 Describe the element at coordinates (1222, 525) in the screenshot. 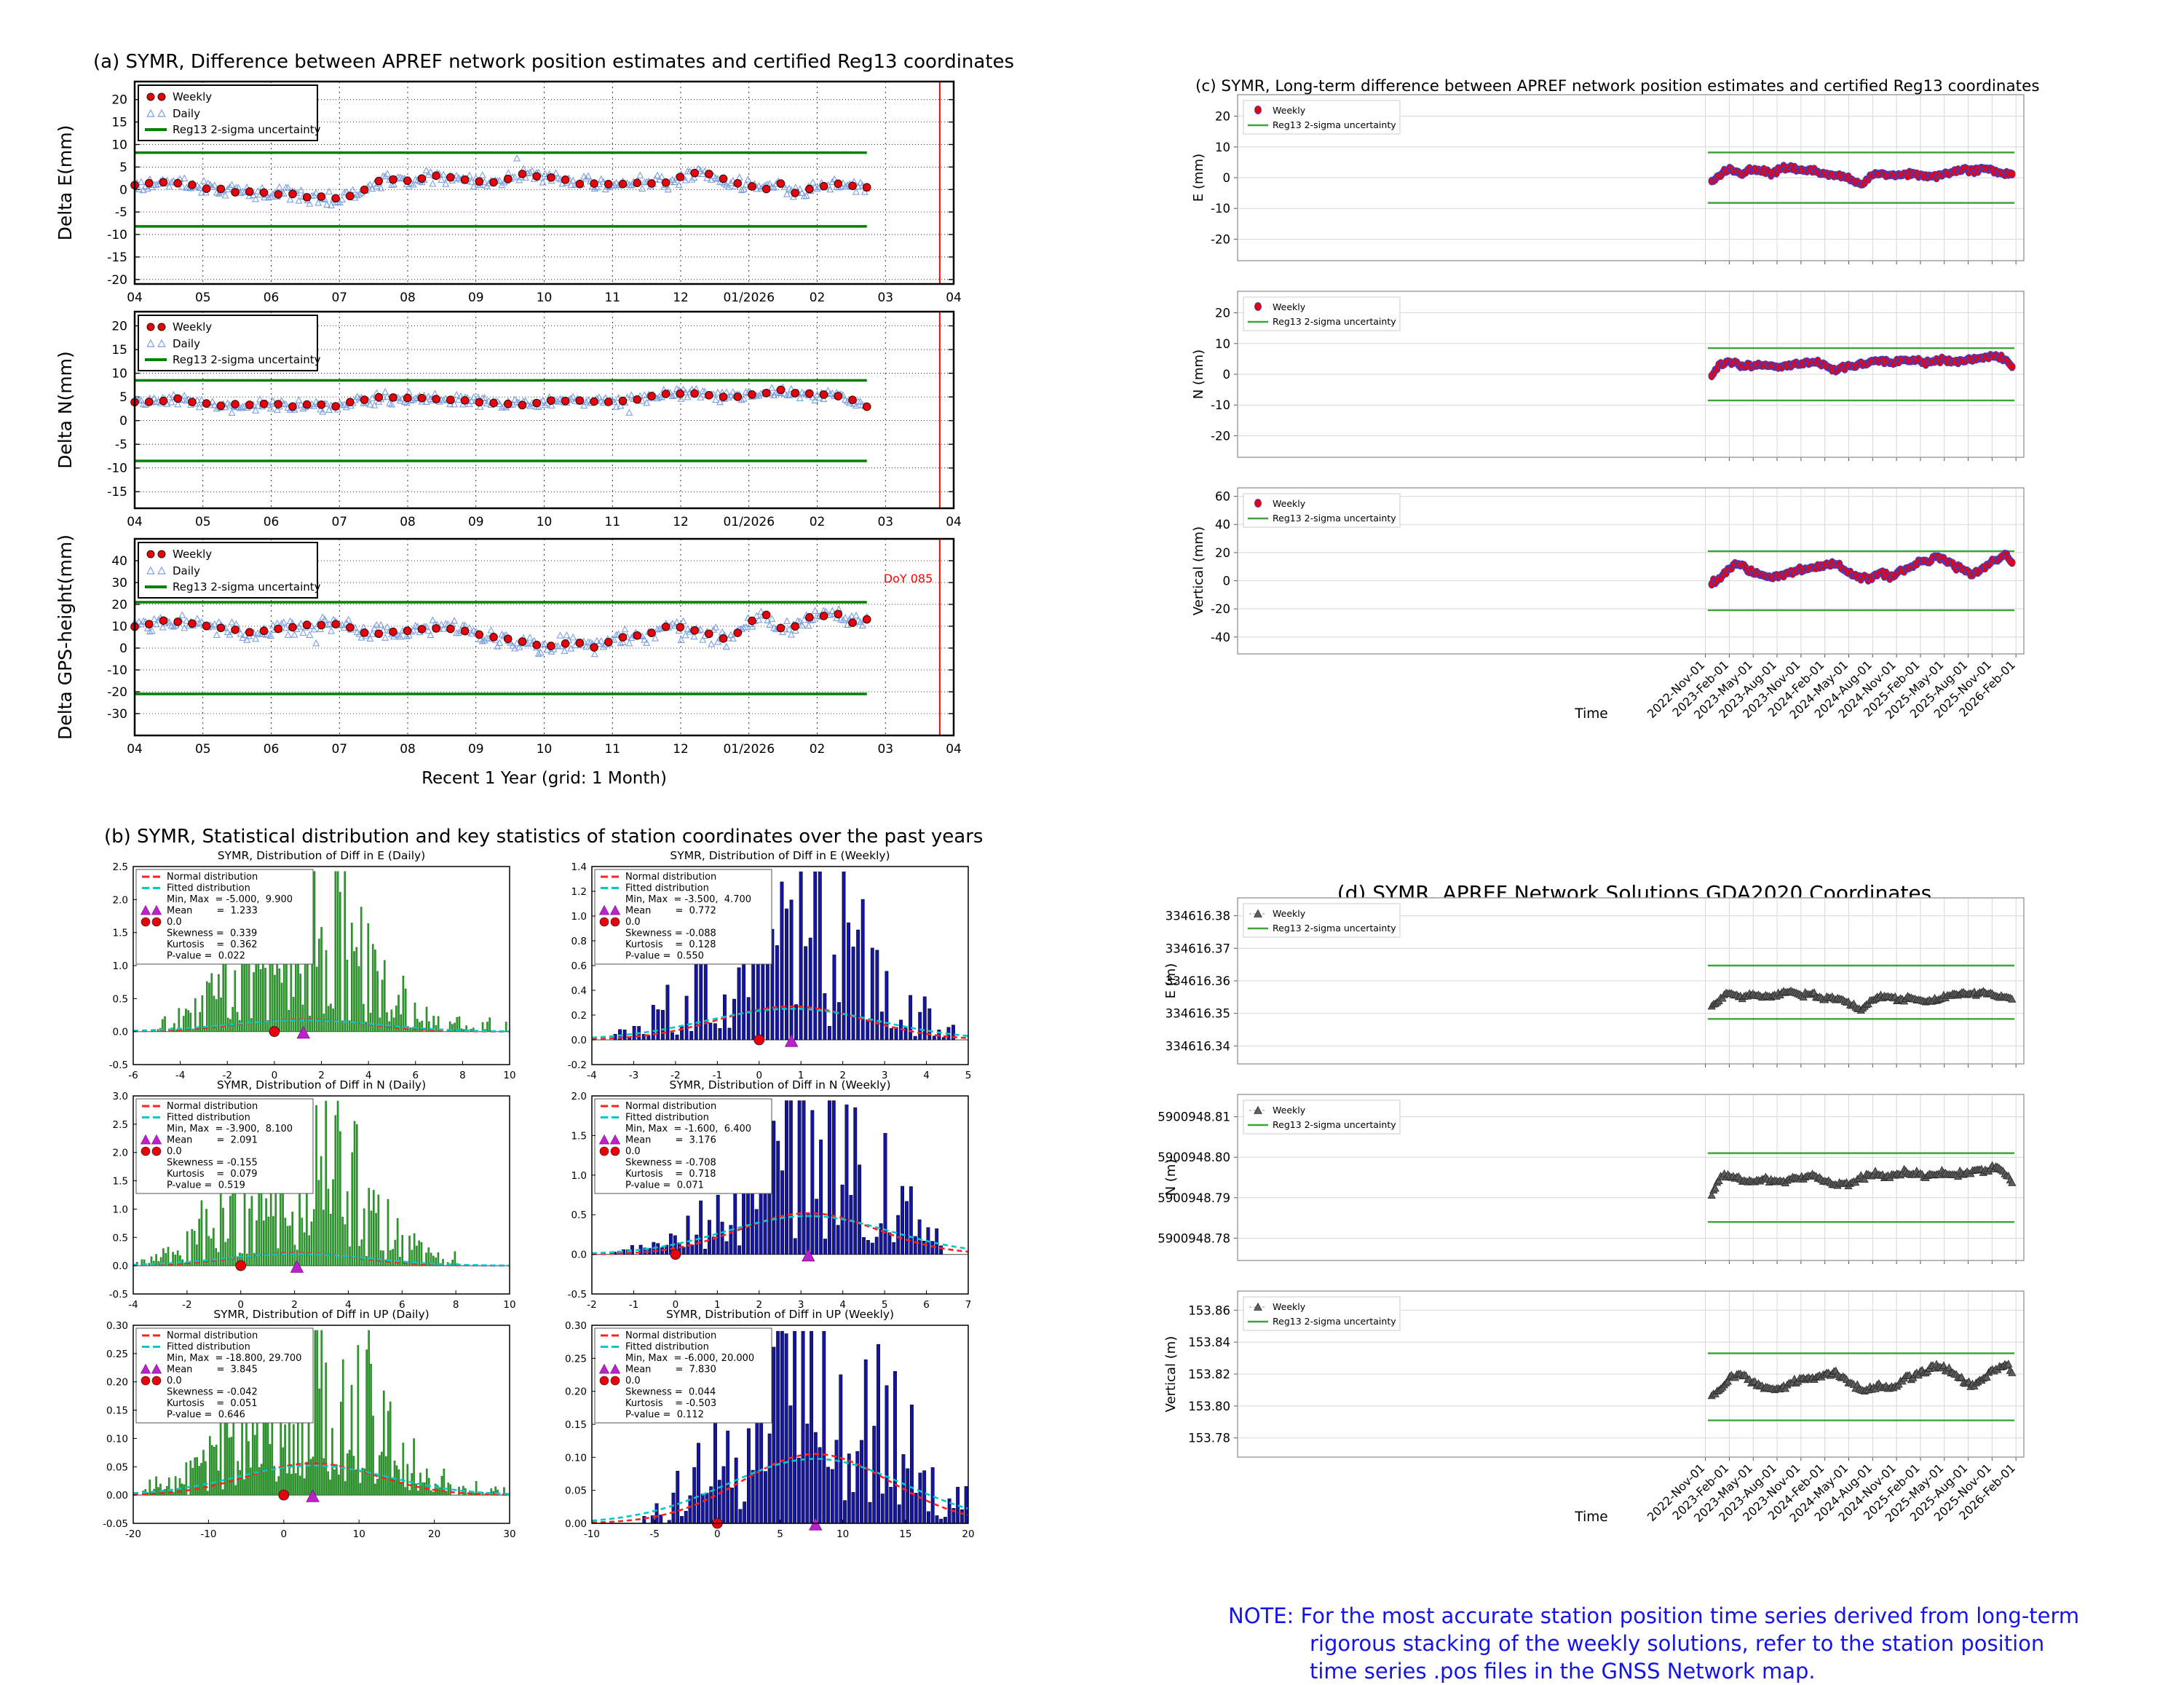

I see `svg-text: 40` at that location.